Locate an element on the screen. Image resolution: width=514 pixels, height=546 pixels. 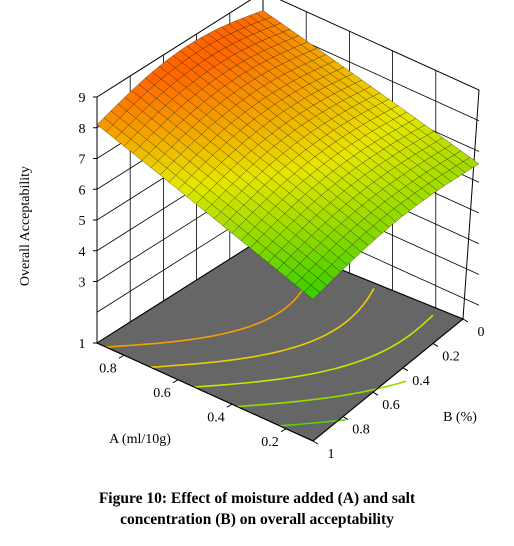
z-tick-label: 7 is located at coordinates (82, 160).